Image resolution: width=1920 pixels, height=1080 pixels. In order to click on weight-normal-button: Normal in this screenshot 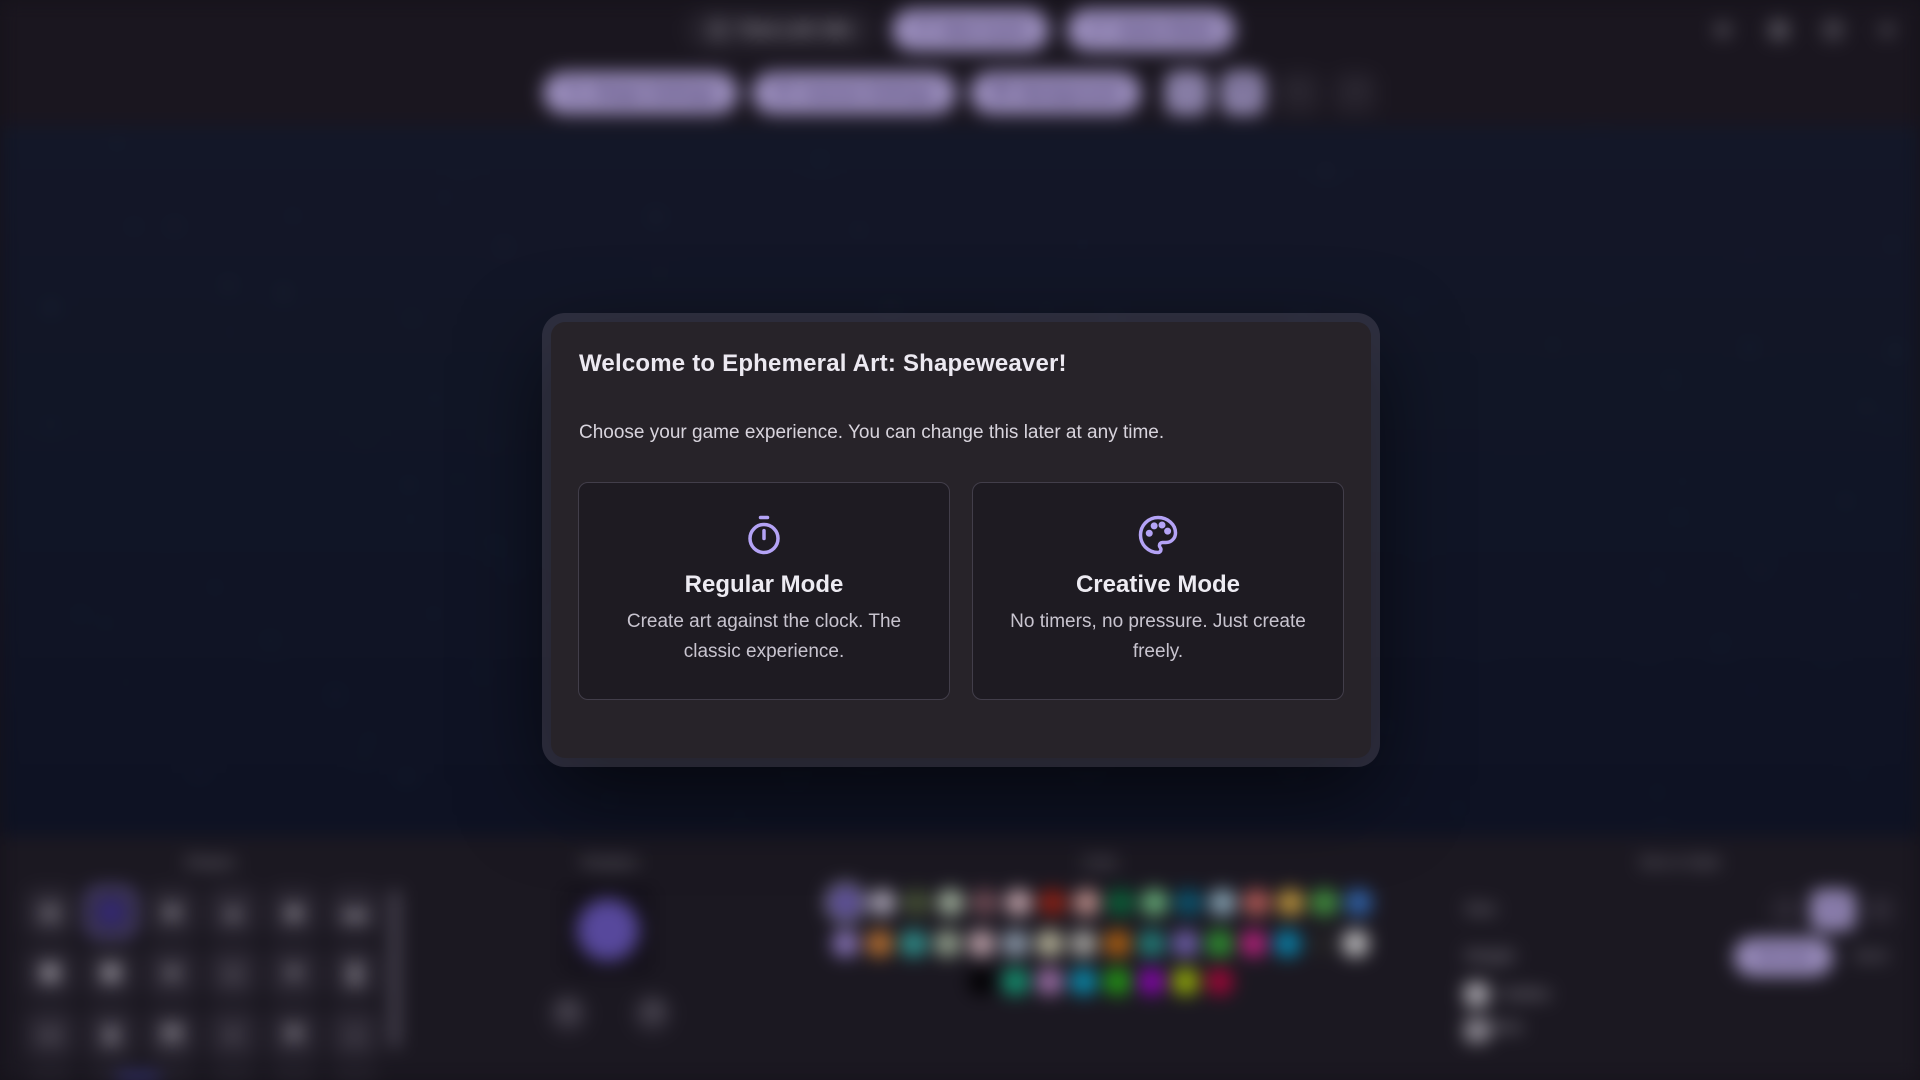, I will do `click(1783, 957)`.